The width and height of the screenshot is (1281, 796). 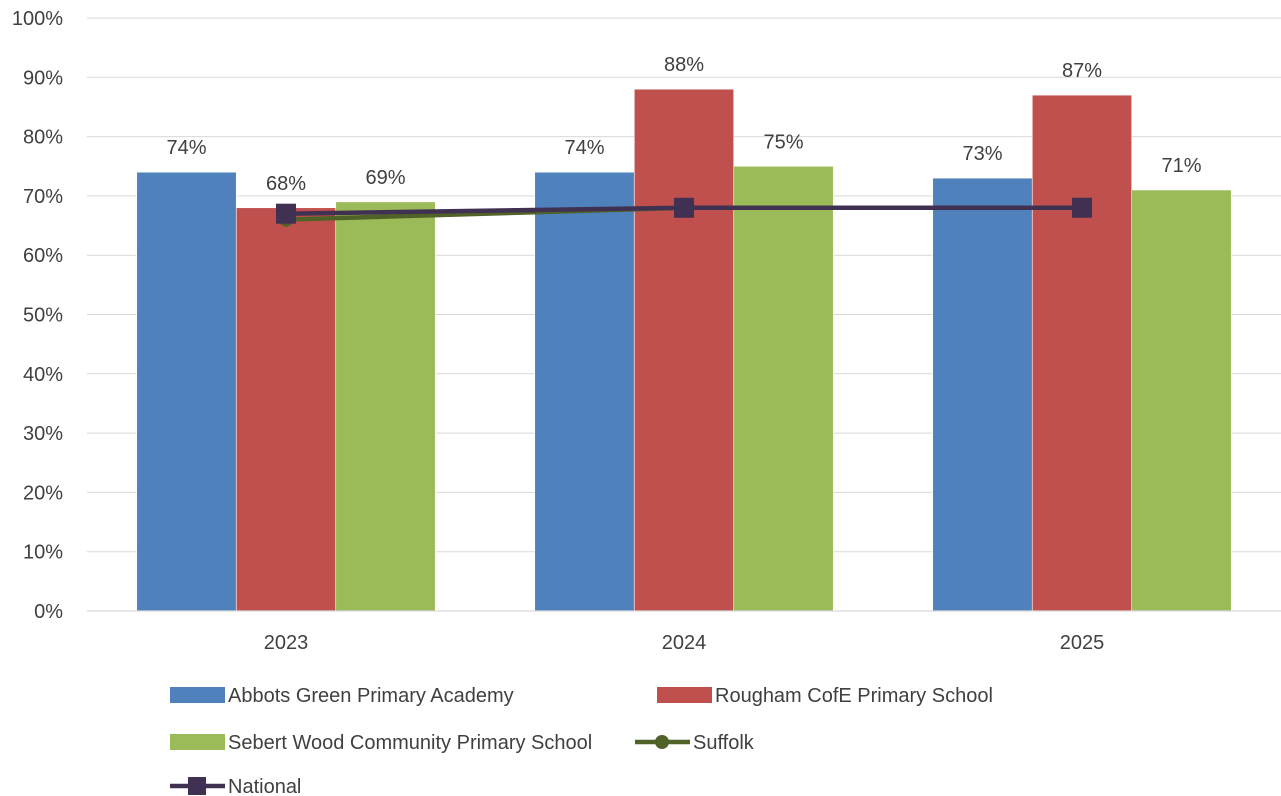 What do you see at coordinates (410, 743) in the screenshot?
I see `legend-label: Sebert Wood Community Primary School` at bounding box center [410, 743].